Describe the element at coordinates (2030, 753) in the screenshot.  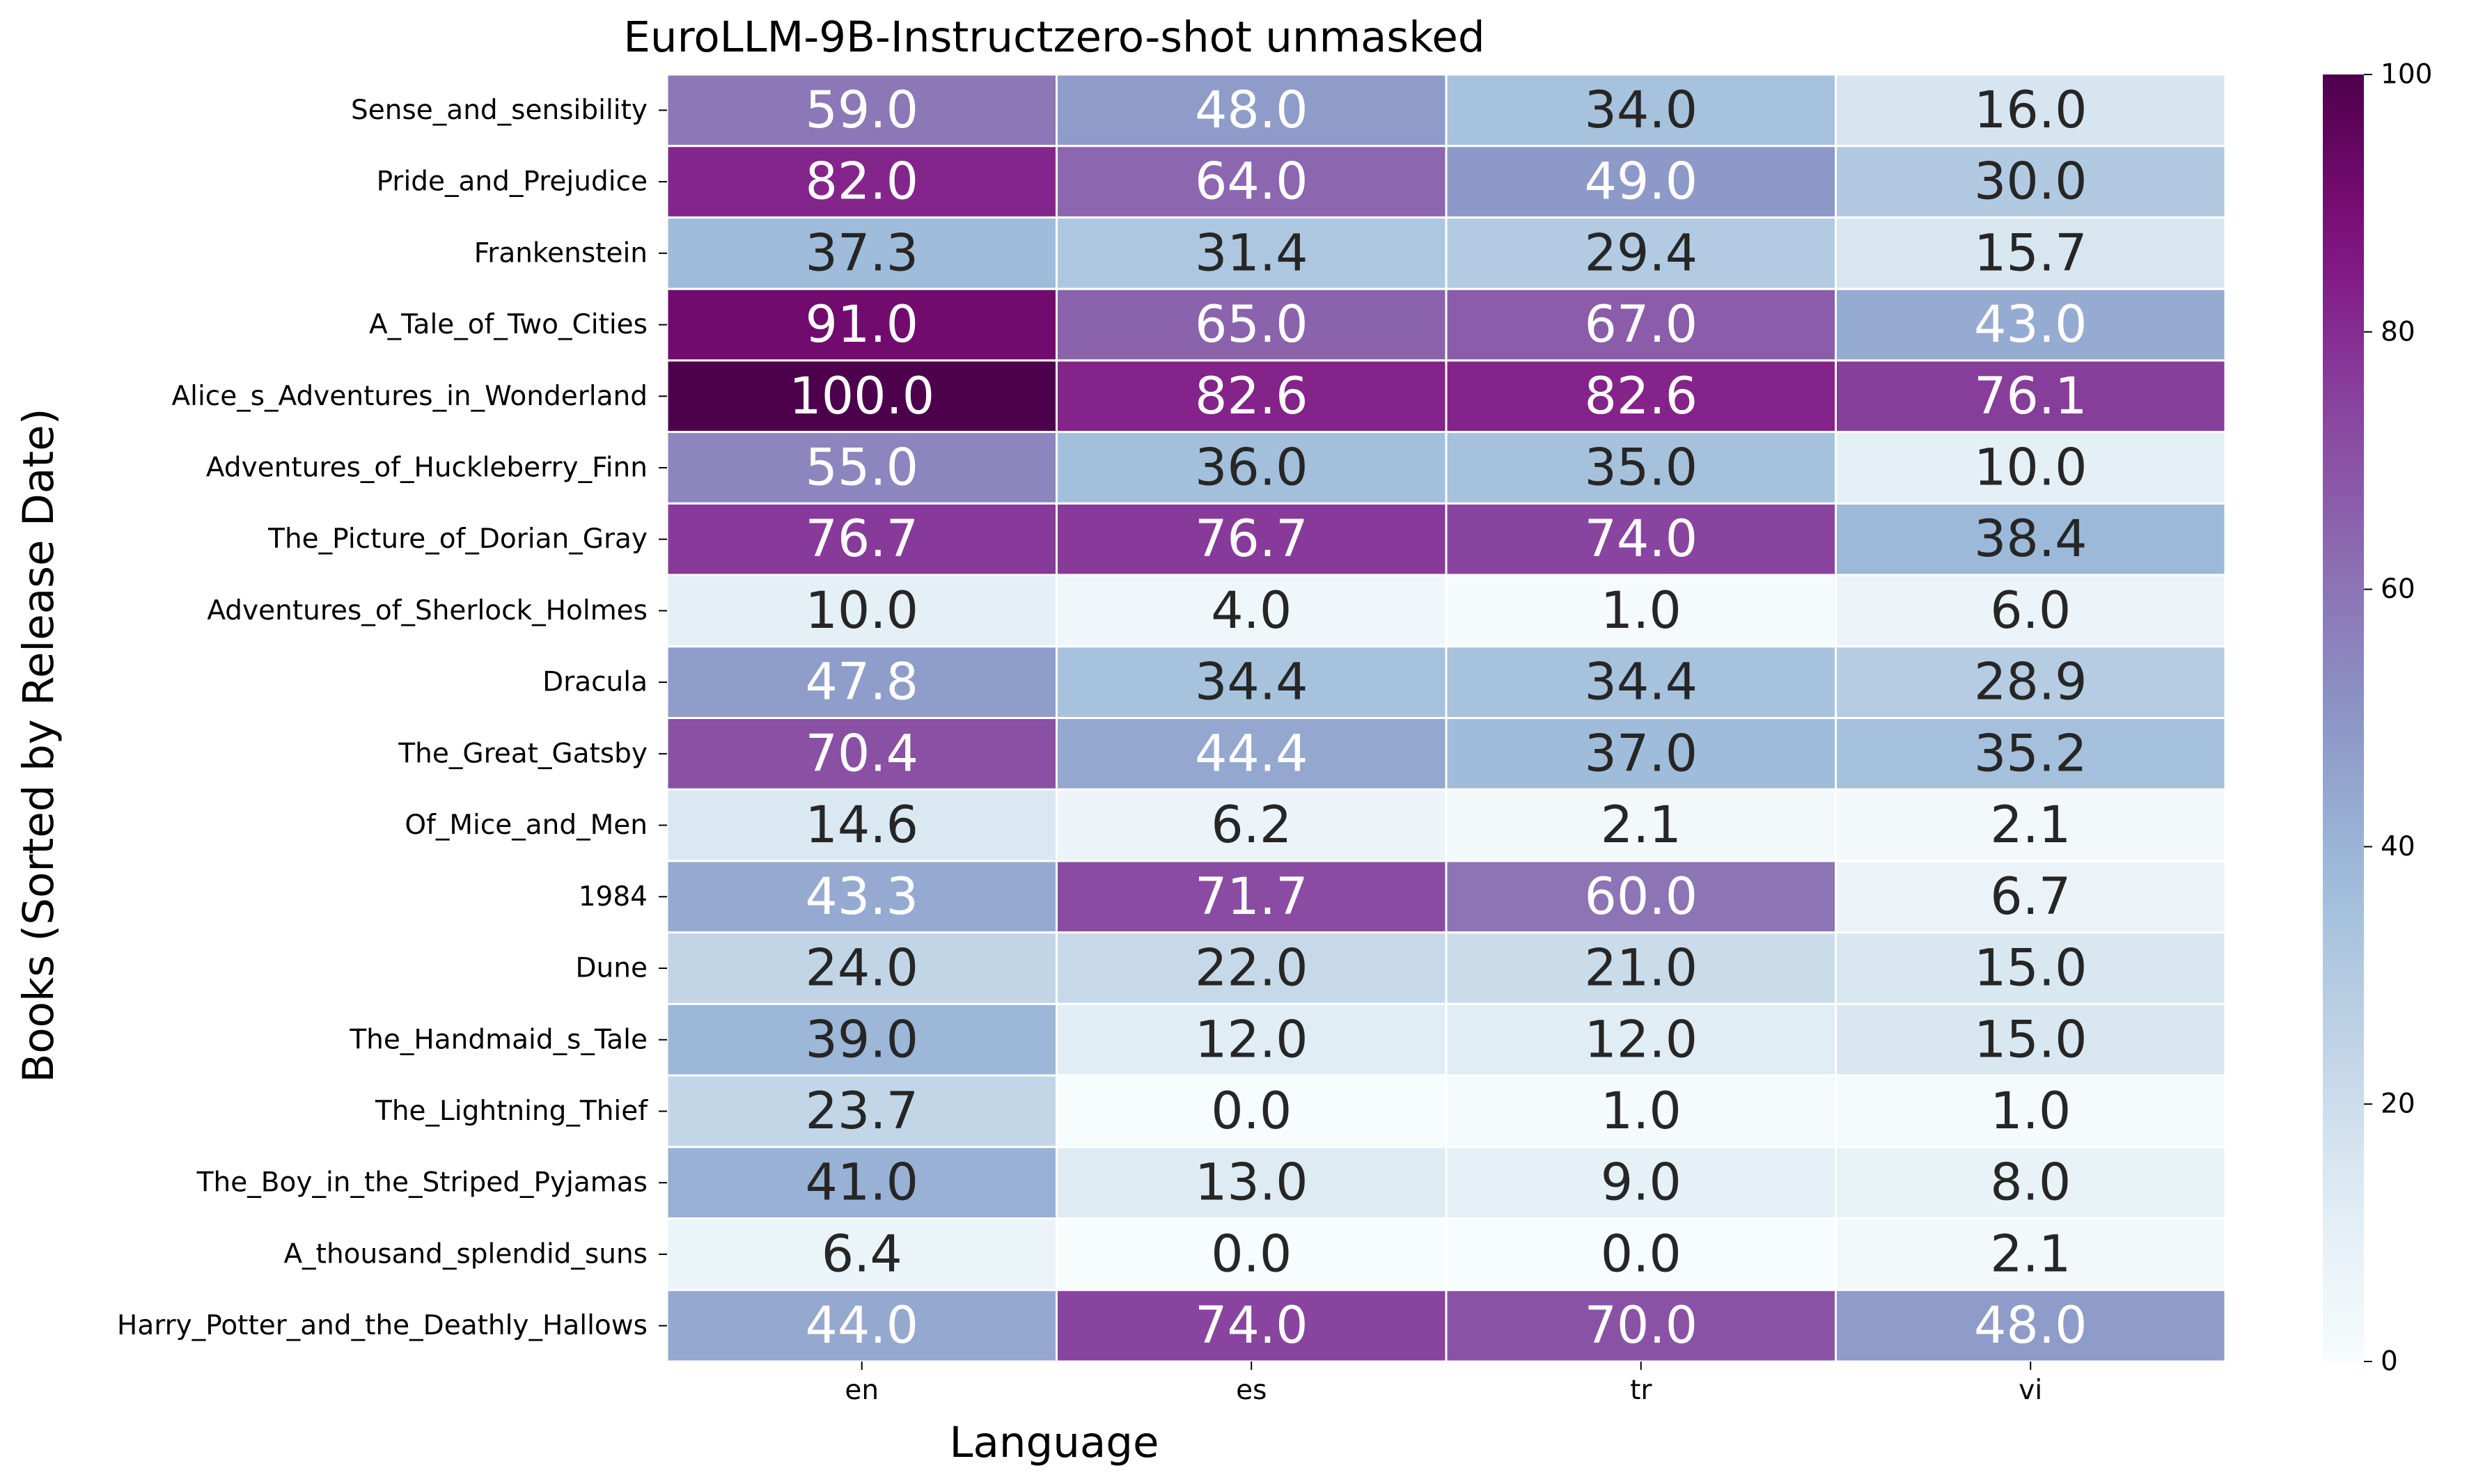
I see `cell-value-label: 35.2` at that location.